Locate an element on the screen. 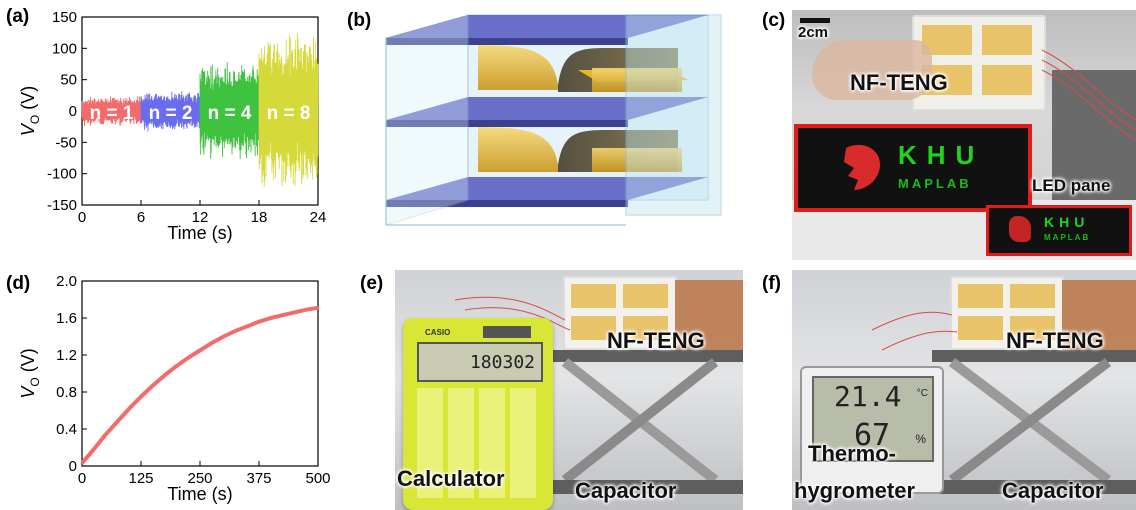 This screenshot has width=1136, height=510. series-name-label: n = 1 is located at coordinates (112, 113).